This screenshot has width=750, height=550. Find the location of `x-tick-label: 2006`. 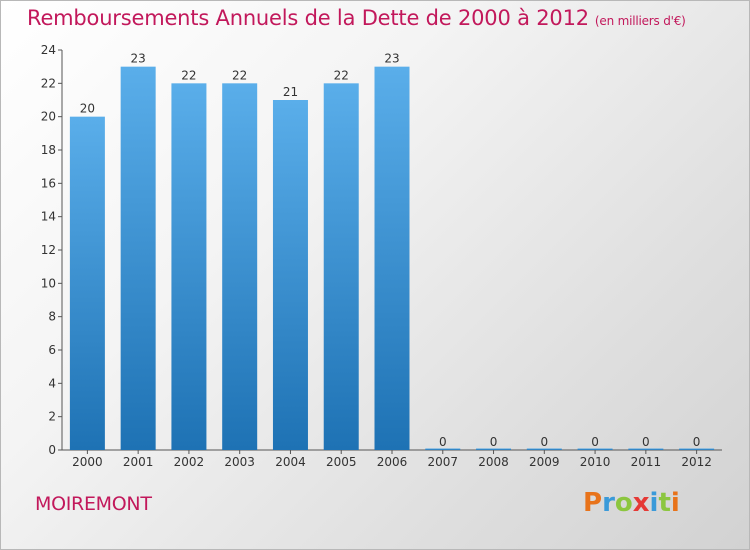

x-tick-label: 2006 is located at coordinates (392, 462).